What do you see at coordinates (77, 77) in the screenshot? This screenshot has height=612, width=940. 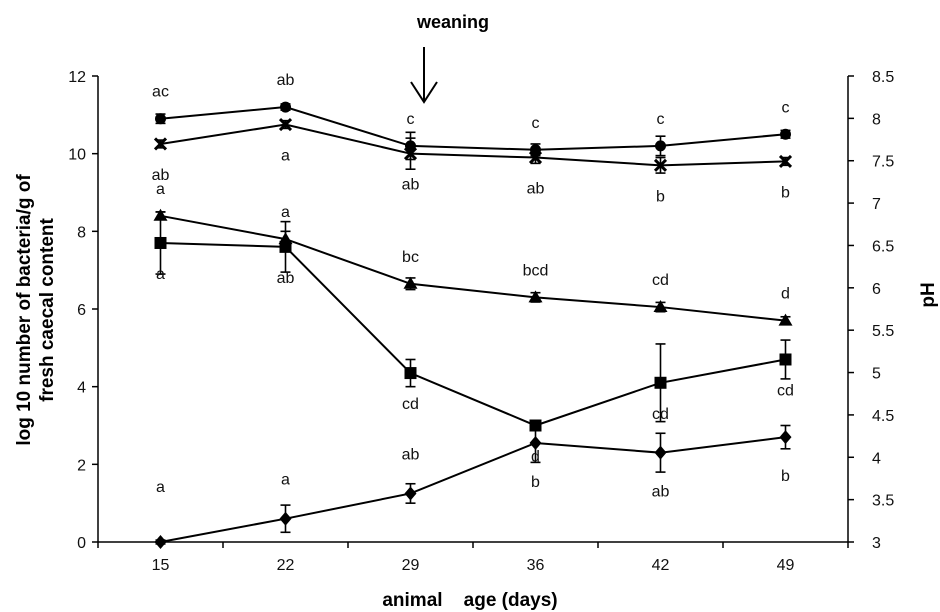 I see `y-tick-label: 12` at bounding box center [77, 77].